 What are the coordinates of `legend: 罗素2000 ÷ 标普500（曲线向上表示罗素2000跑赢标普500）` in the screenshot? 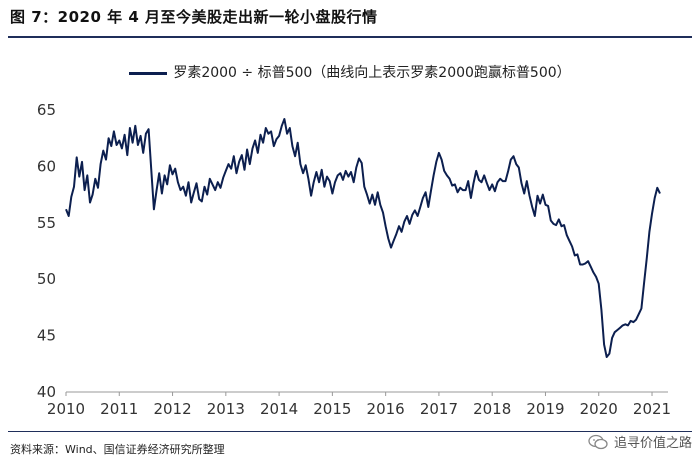 It's located at (350, 72).